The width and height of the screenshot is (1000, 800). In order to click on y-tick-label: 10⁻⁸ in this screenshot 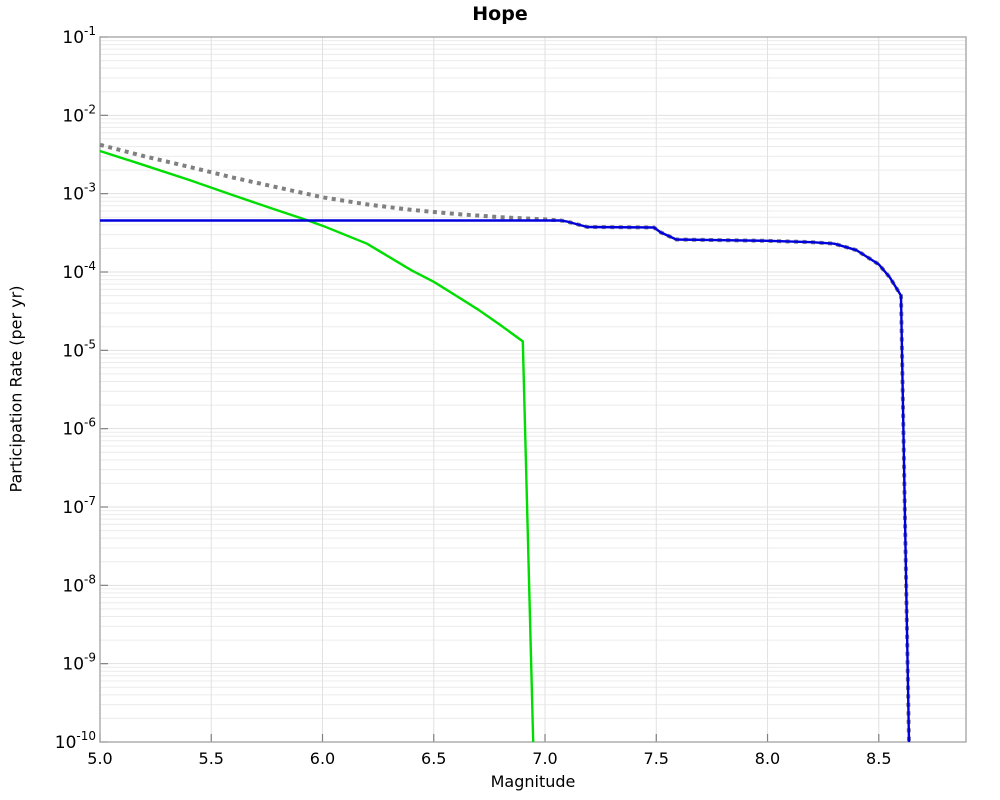, I will do `click(79, 584)`.